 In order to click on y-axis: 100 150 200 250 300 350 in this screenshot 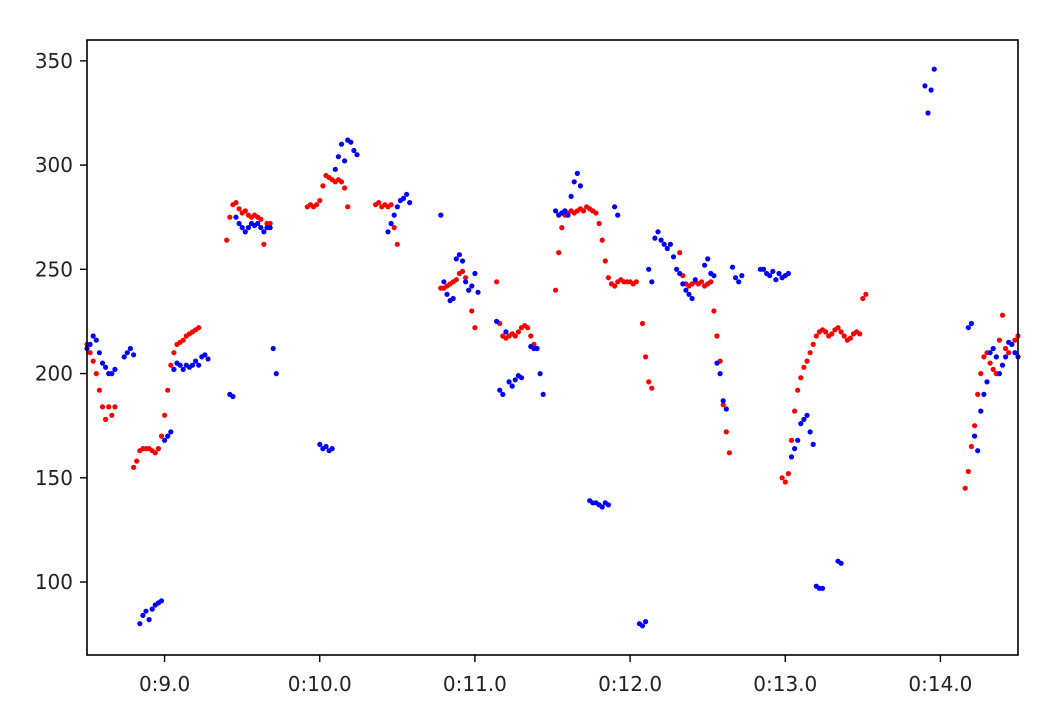, I will do `click(61, 321)`.